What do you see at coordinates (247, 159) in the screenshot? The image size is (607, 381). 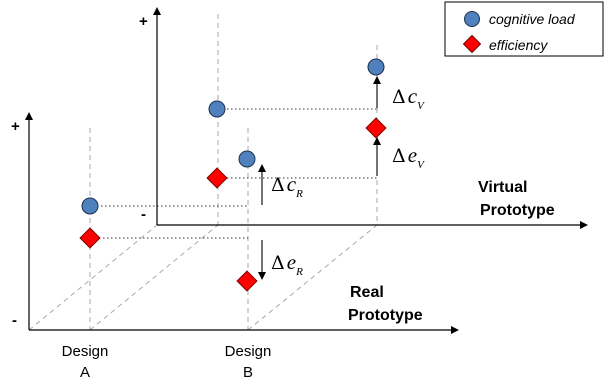 I see `real-design-b-cognitive-load-marker` at bounding box center [247, 159].